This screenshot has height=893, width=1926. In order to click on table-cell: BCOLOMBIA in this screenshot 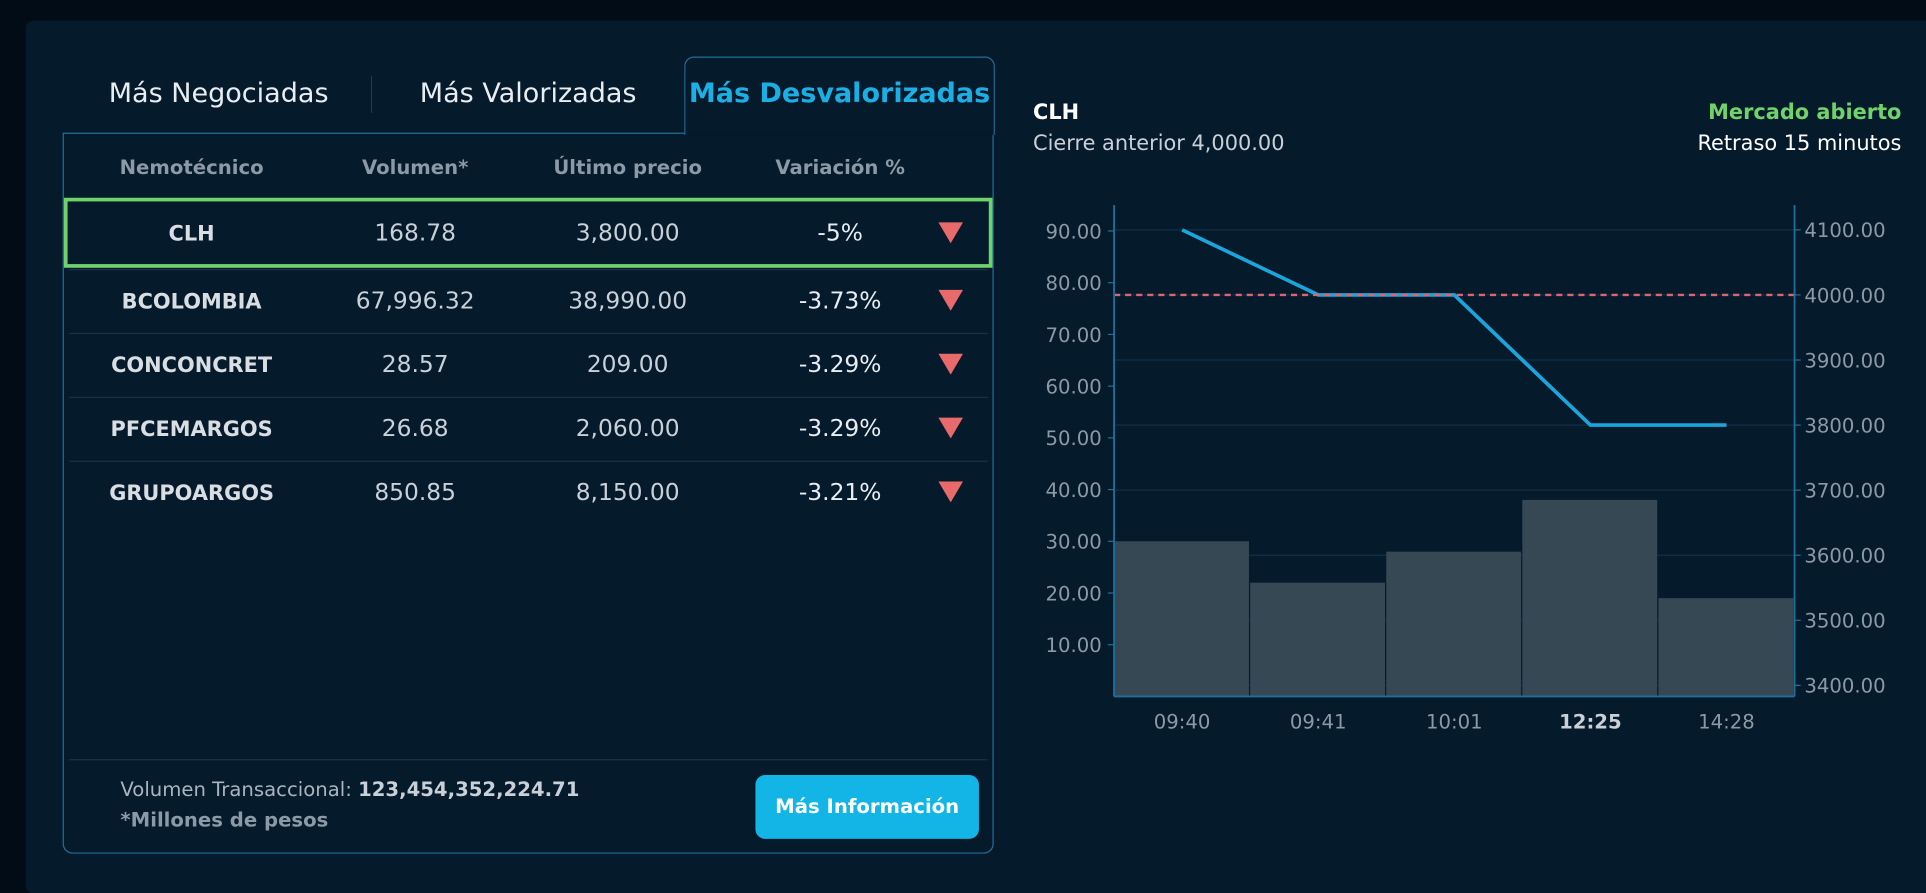, I will do `click(191, 302)`.